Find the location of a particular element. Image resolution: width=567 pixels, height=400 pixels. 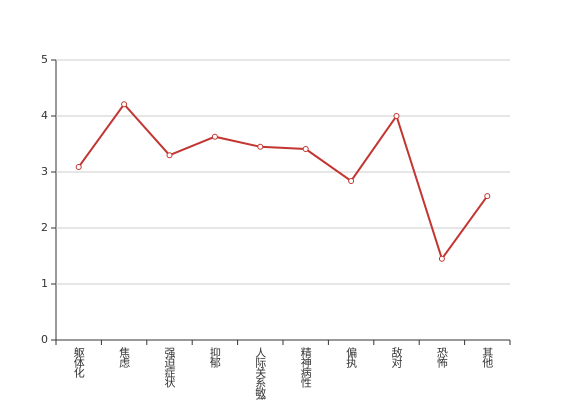

x-tick-label: 躯体化 is located at coordinates (78, 363).